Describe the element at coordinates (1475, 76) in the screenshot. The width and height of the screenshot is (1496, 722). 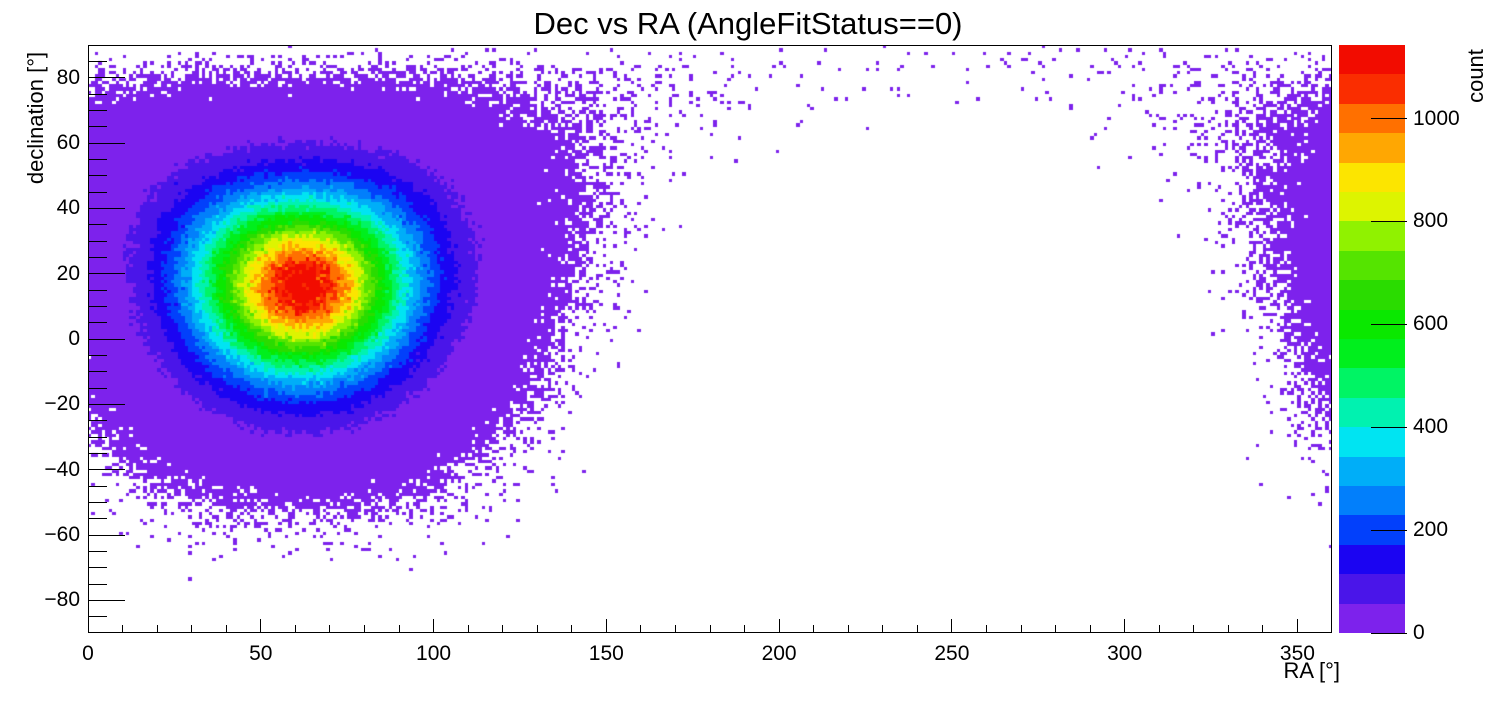
I see `colorbar-title: count` at that location.